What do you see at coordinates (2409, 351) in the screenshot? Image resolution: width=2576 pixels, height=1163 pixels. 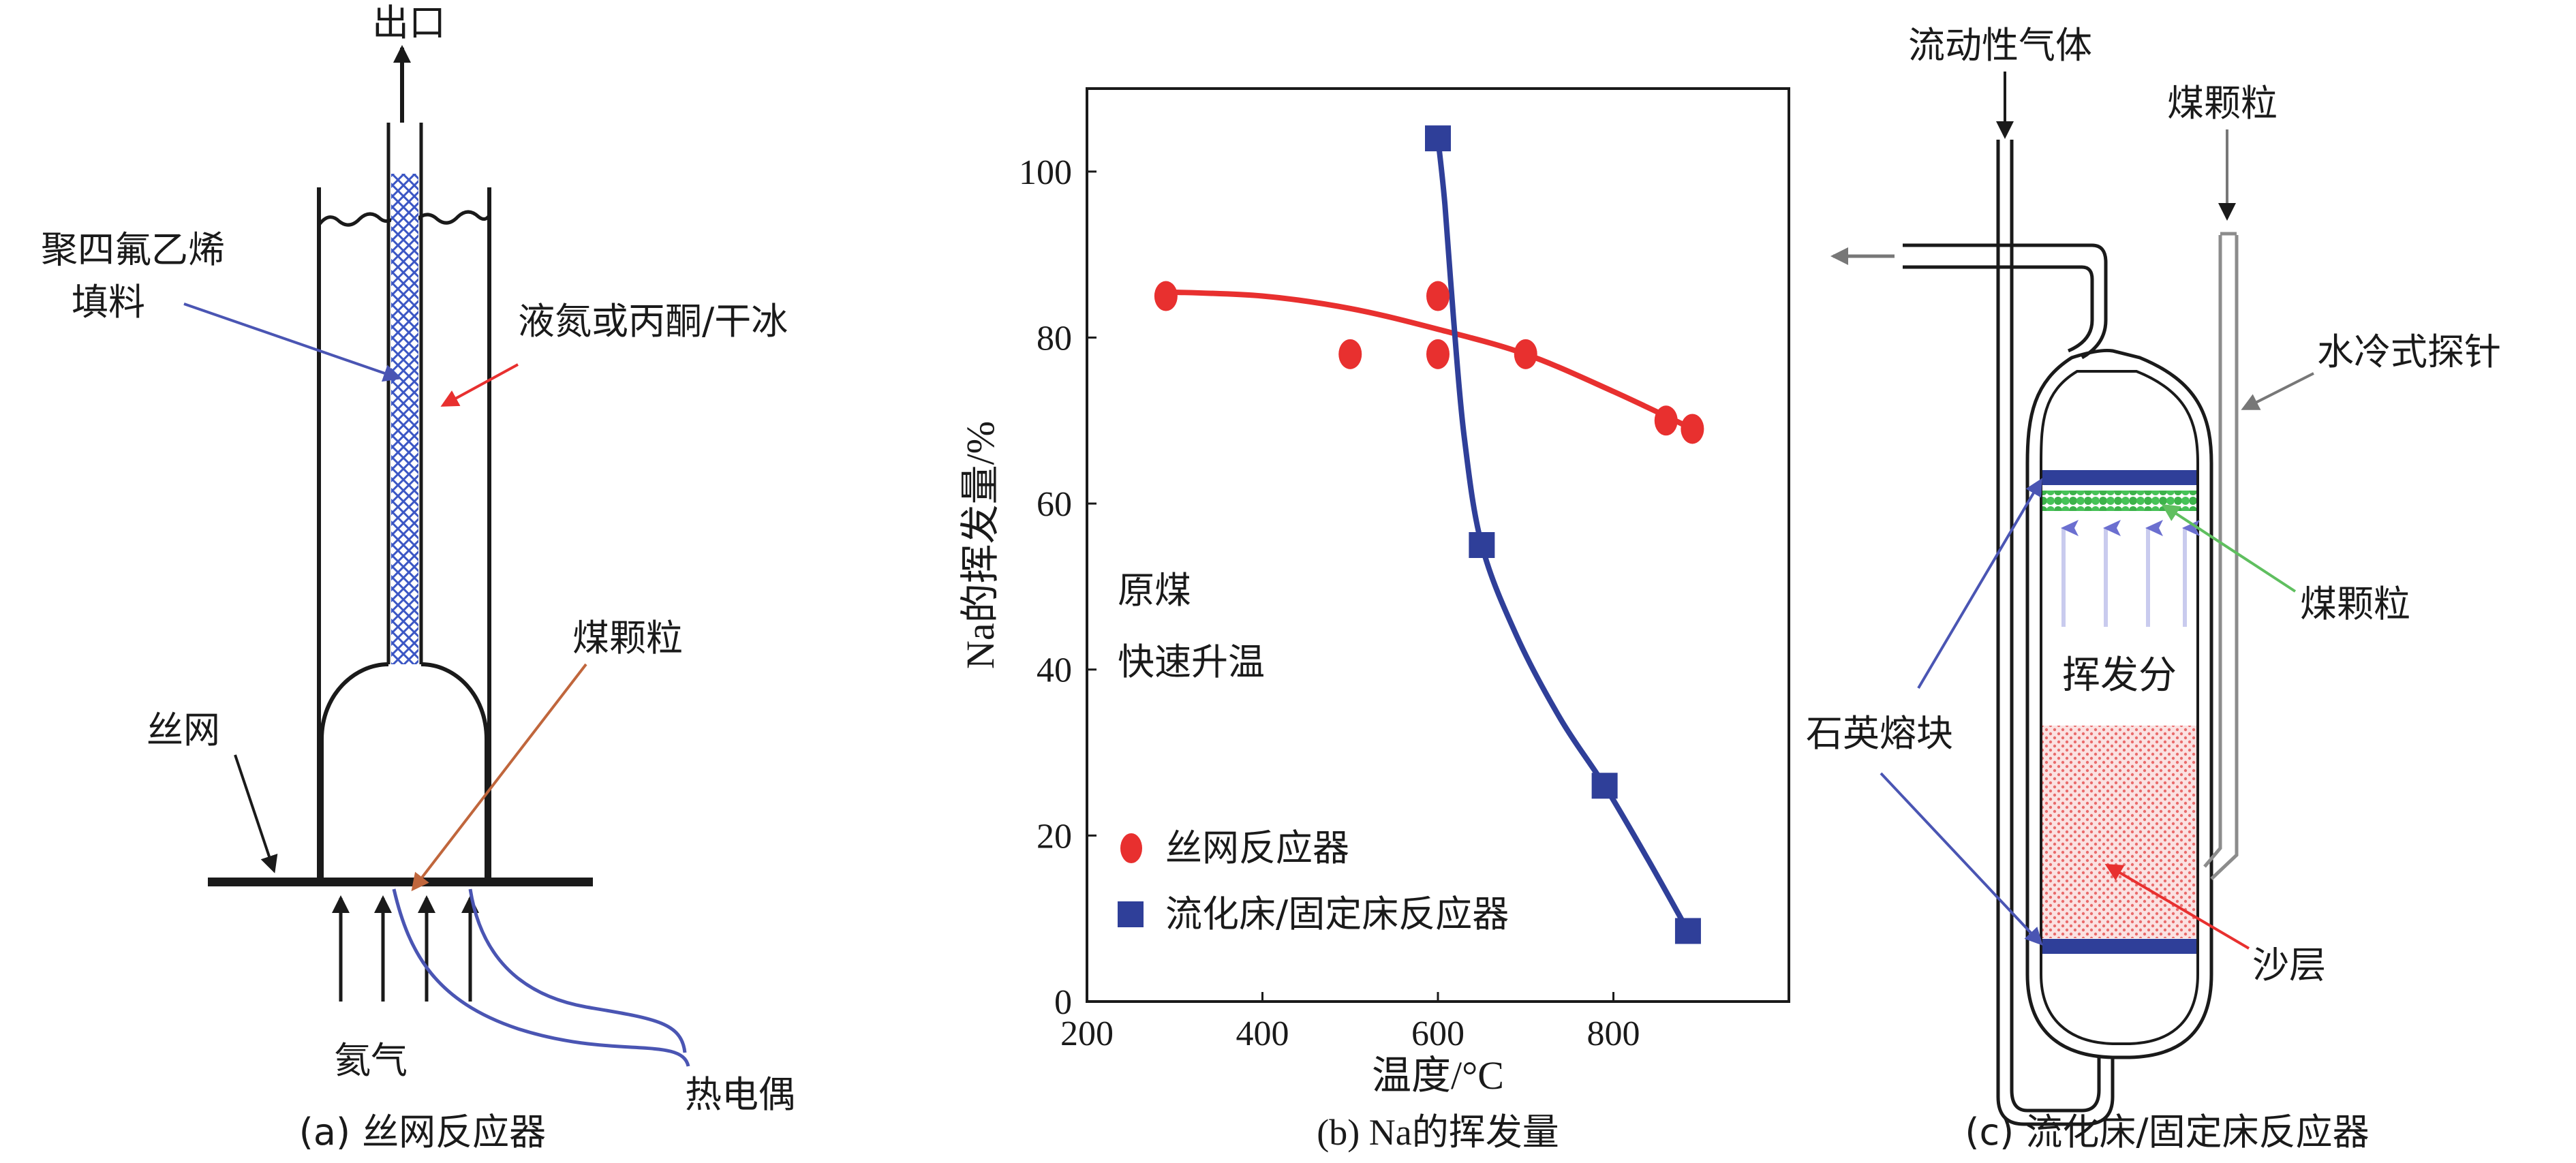 I see `water-probe-label: 水冷式探针` at bounding box center [2409, 351].